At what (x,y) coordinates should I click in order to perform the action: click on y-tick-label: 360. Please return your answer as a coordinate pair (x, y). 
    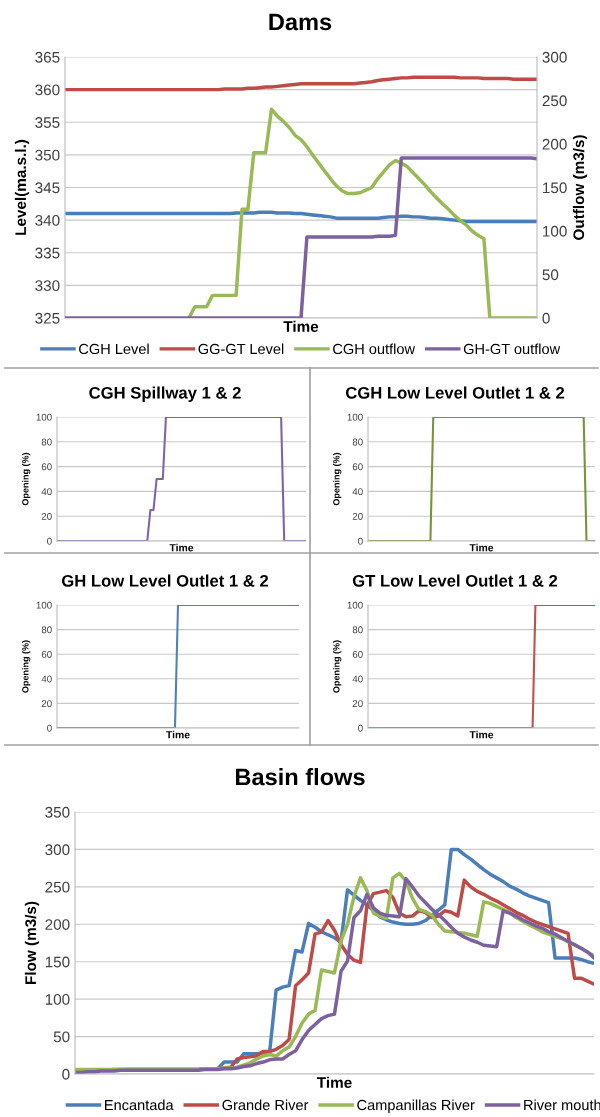
    Looking at the image, I should click on (47, 90).